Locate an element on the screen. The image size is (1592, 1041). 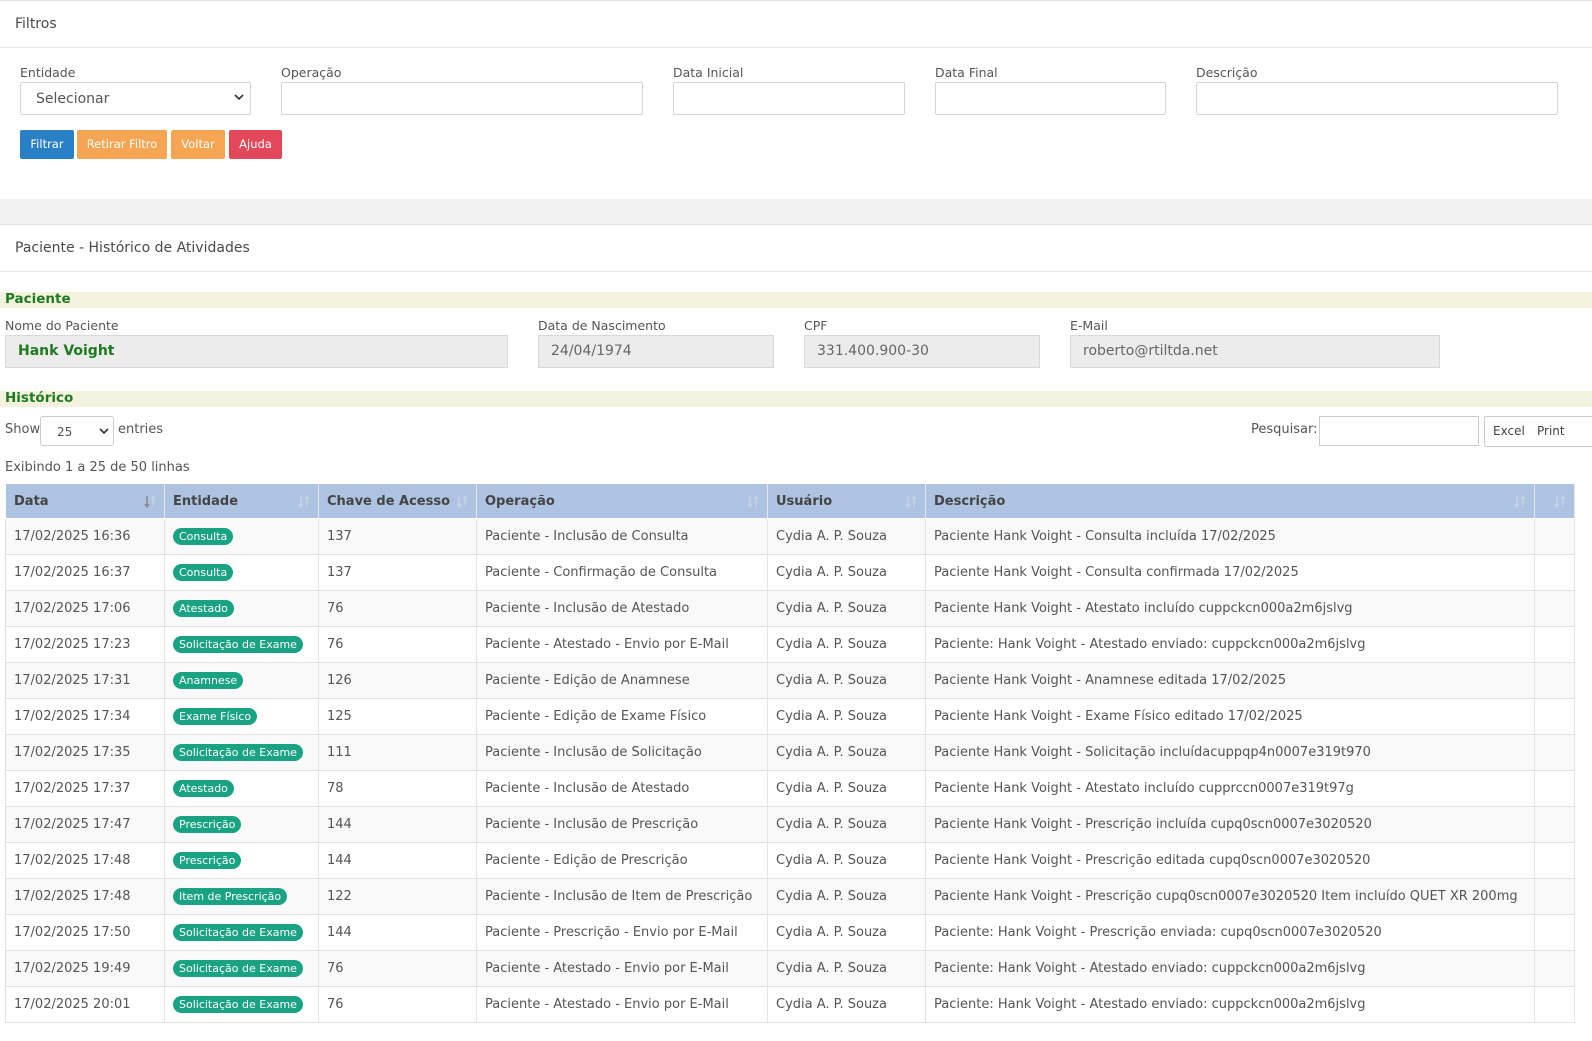
entity-badge: Item de Prescrição is located at coordinates (230, 896).